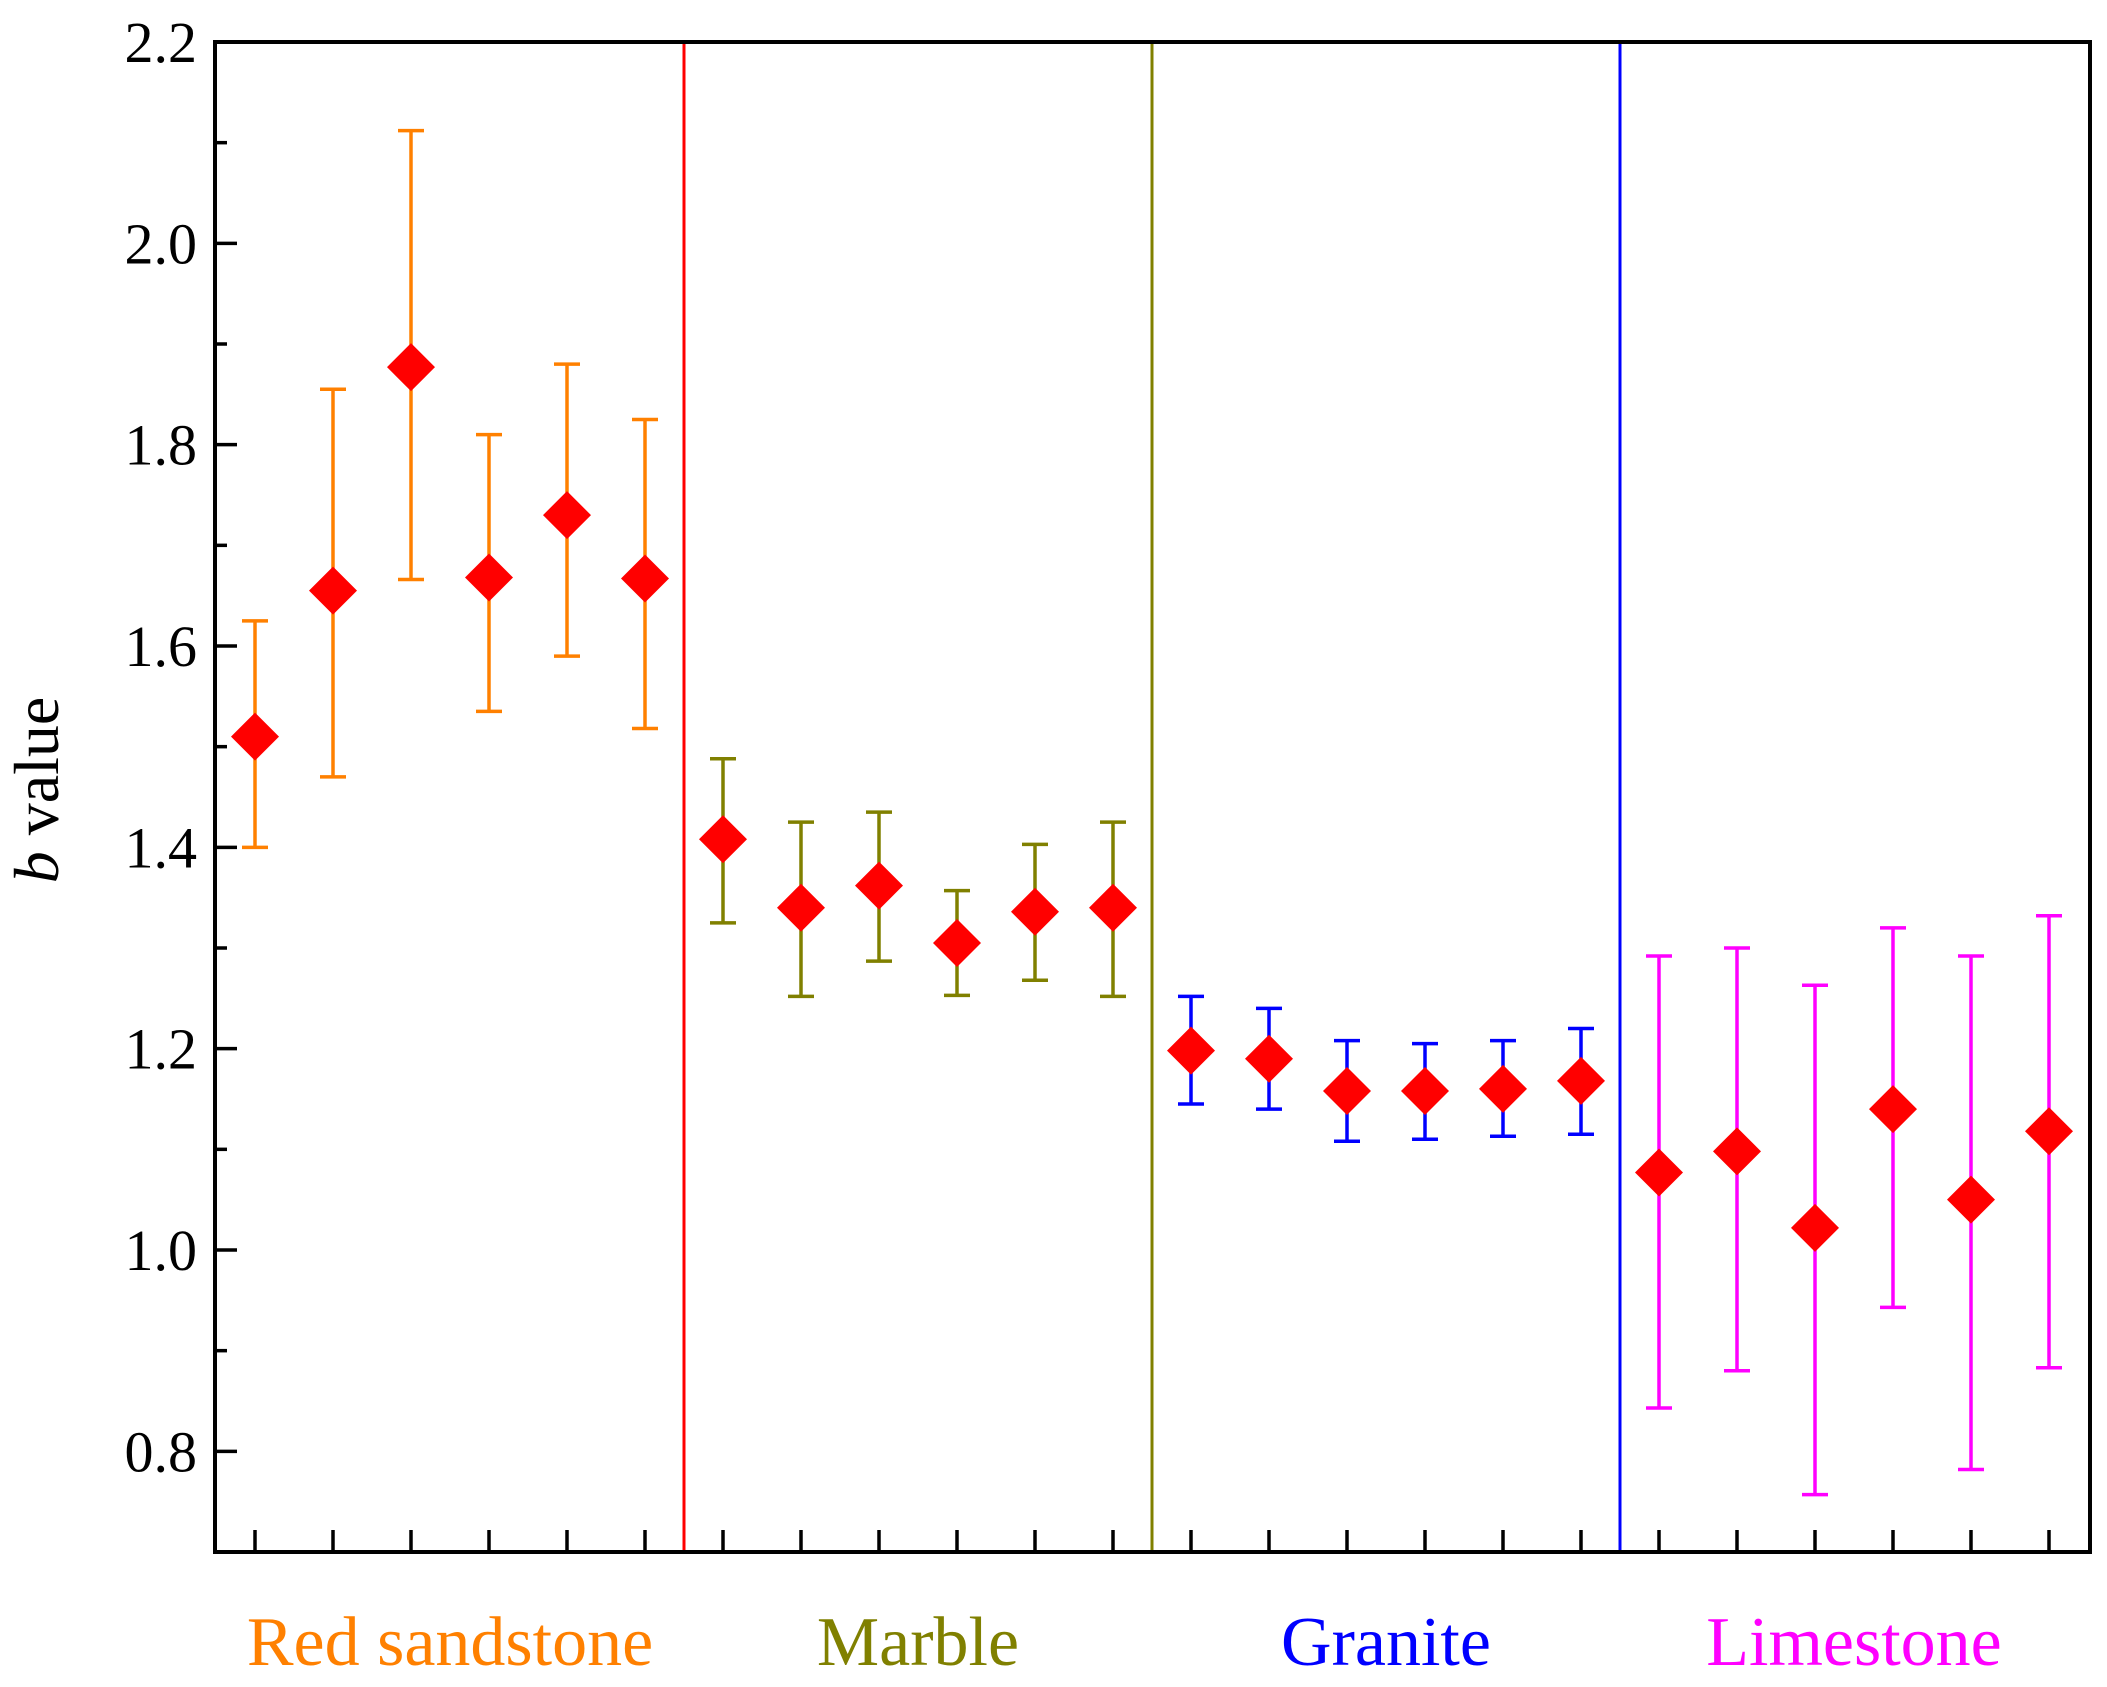  Describe the element at coordinates (1124, 1642) in the screenshot. I see `group-labels: Red sandstone Marble Granite Limestone` at that location.